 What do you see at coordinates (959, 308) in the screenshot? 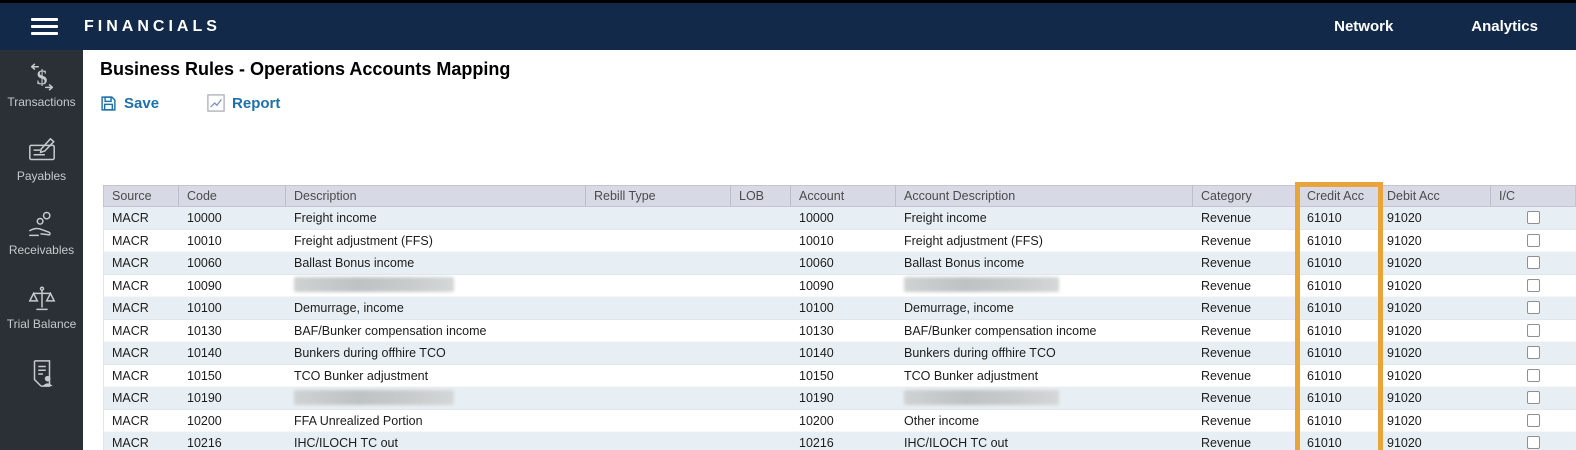
I see `cell-account-description: Demurrage, income` at bounding box center [959, 308].